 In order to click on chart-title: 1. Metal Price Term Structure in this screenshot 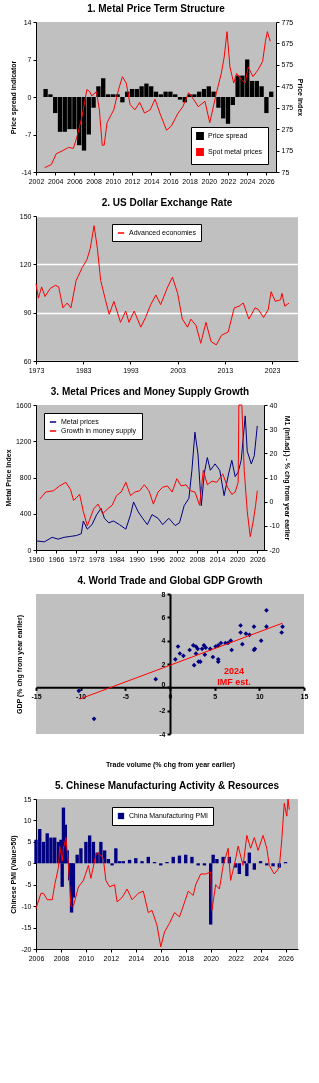, I will do `click(156, 8)`.